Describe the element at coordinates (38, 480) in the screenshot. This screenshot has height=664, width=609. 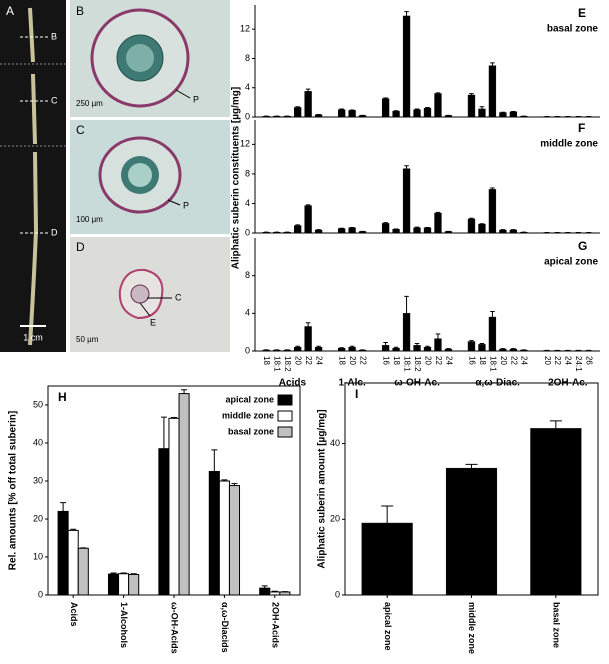
I see `y-tick-label: 30` at that location.